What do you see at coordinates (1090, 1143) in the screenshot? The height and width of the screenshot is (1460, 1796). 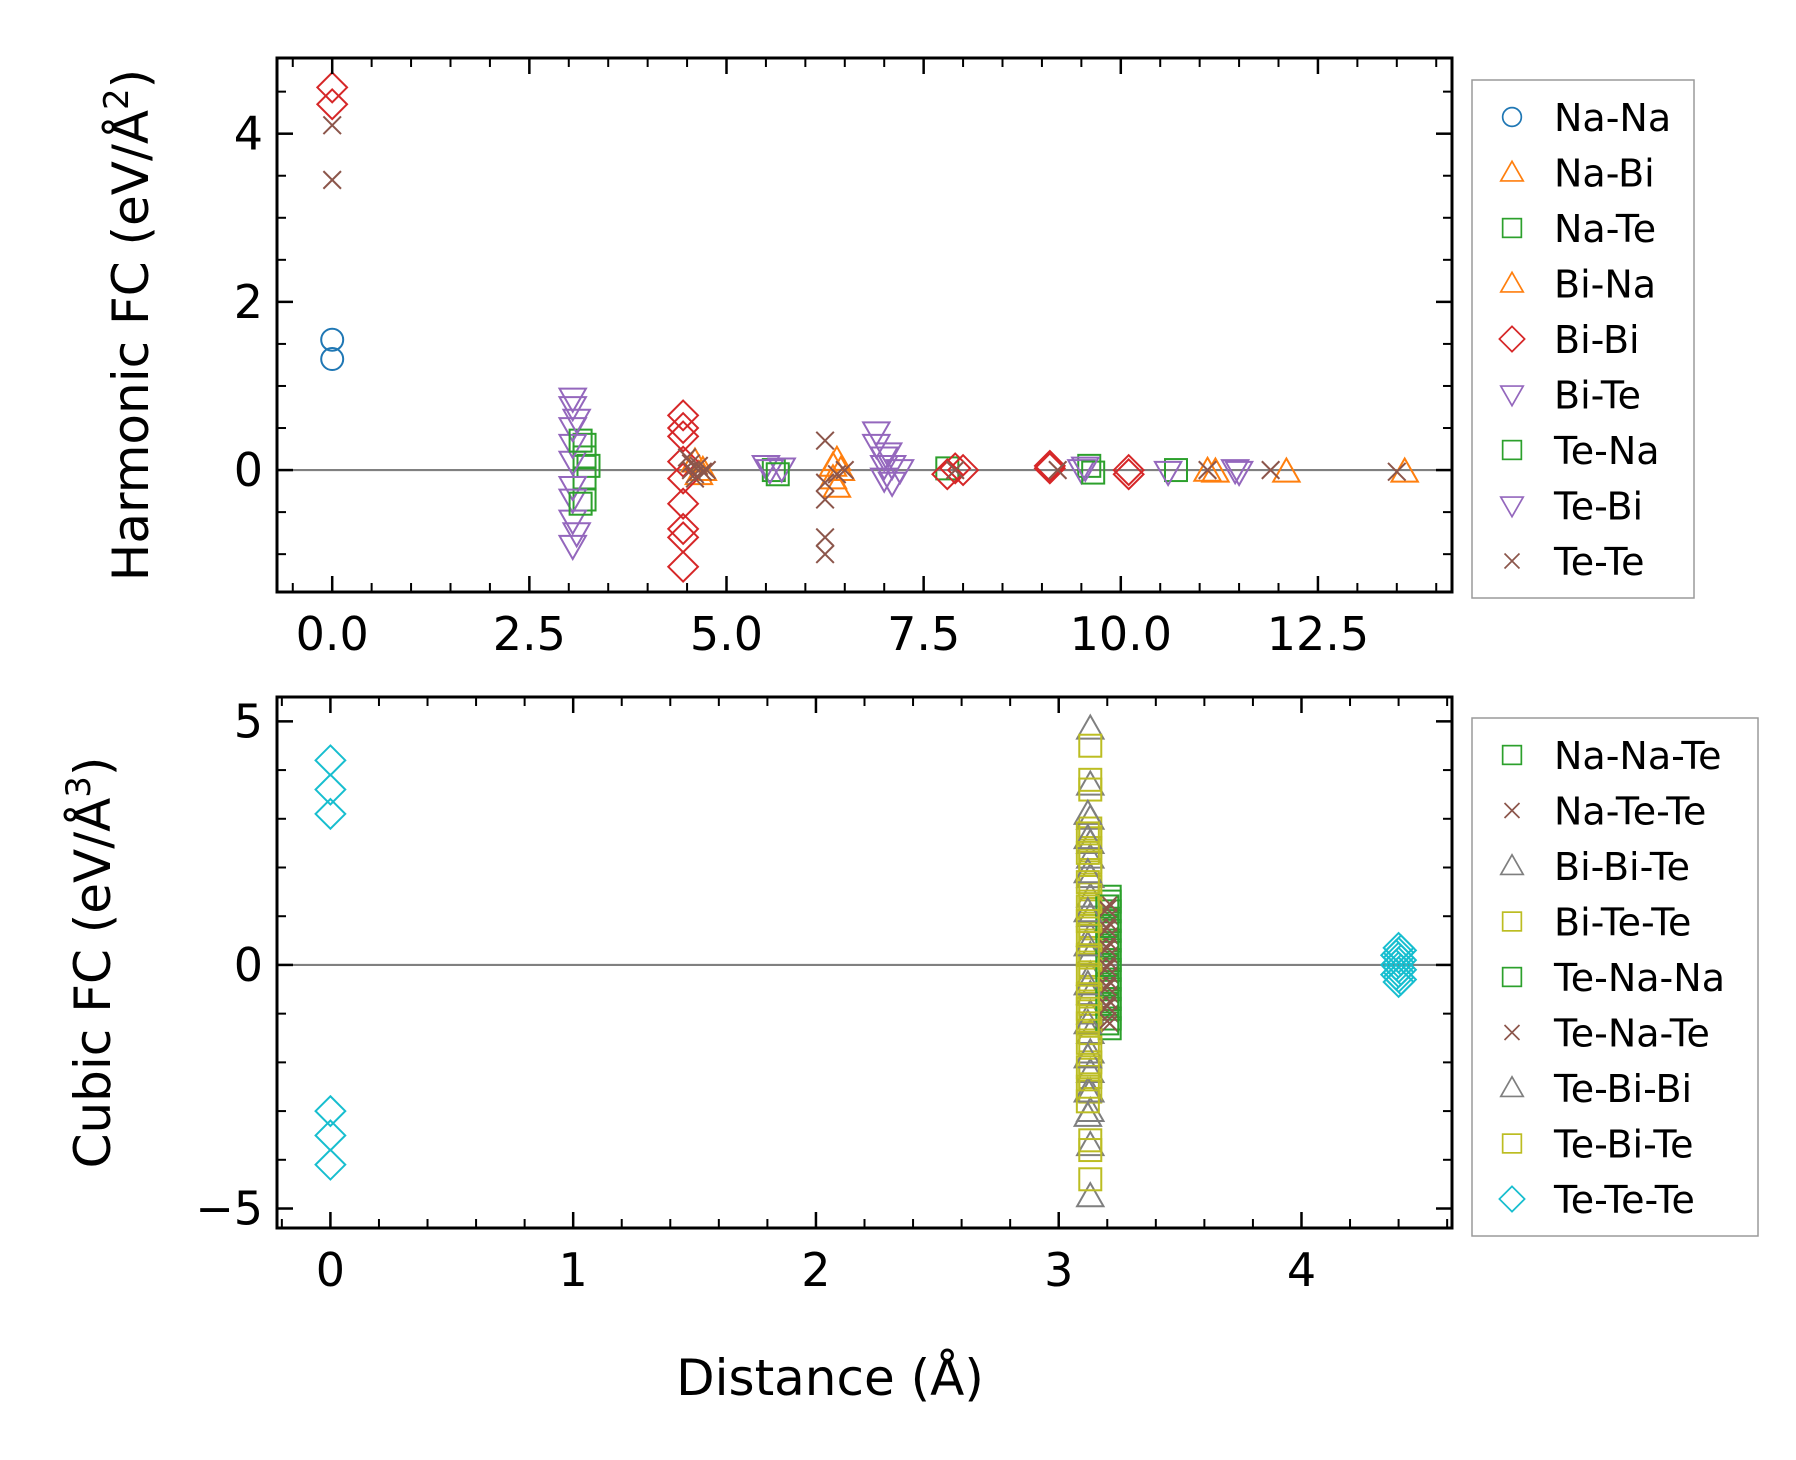 I see `point-bi-bi-te` at bounding box center [1090, 1143].